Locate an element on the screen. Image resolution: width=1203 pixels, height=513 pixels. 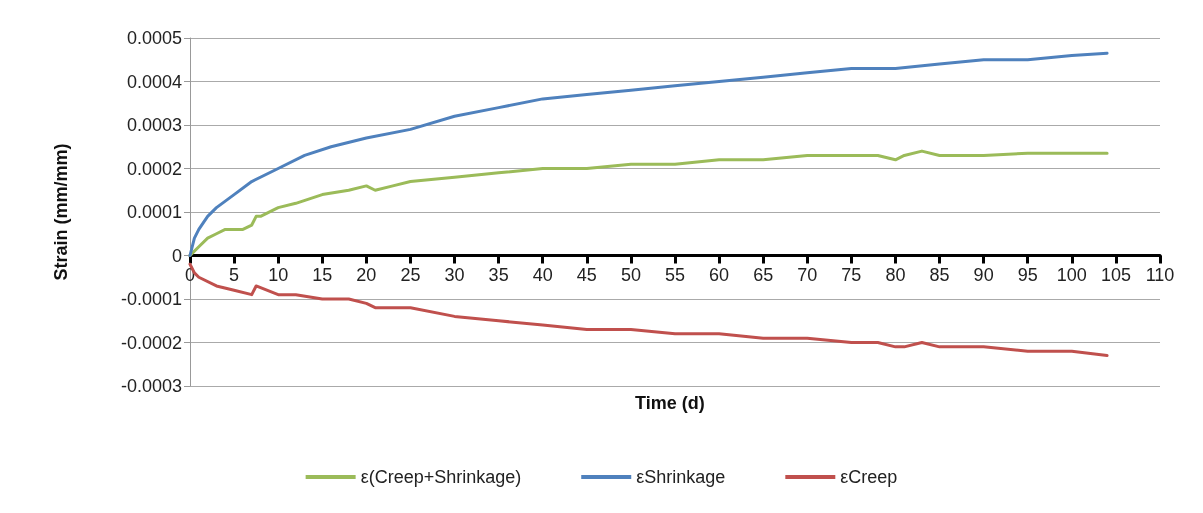
y-tick-label: 0.0004 is located at coordinates (154, 81).